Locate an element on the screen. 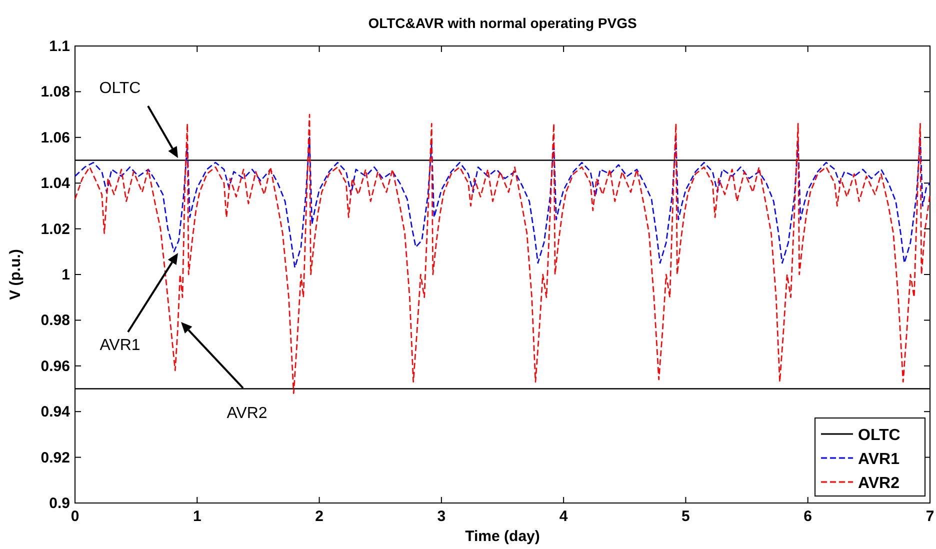 This screenshot has width=936, height=549. annotation: OLTC is located at coordinates (120, 88).